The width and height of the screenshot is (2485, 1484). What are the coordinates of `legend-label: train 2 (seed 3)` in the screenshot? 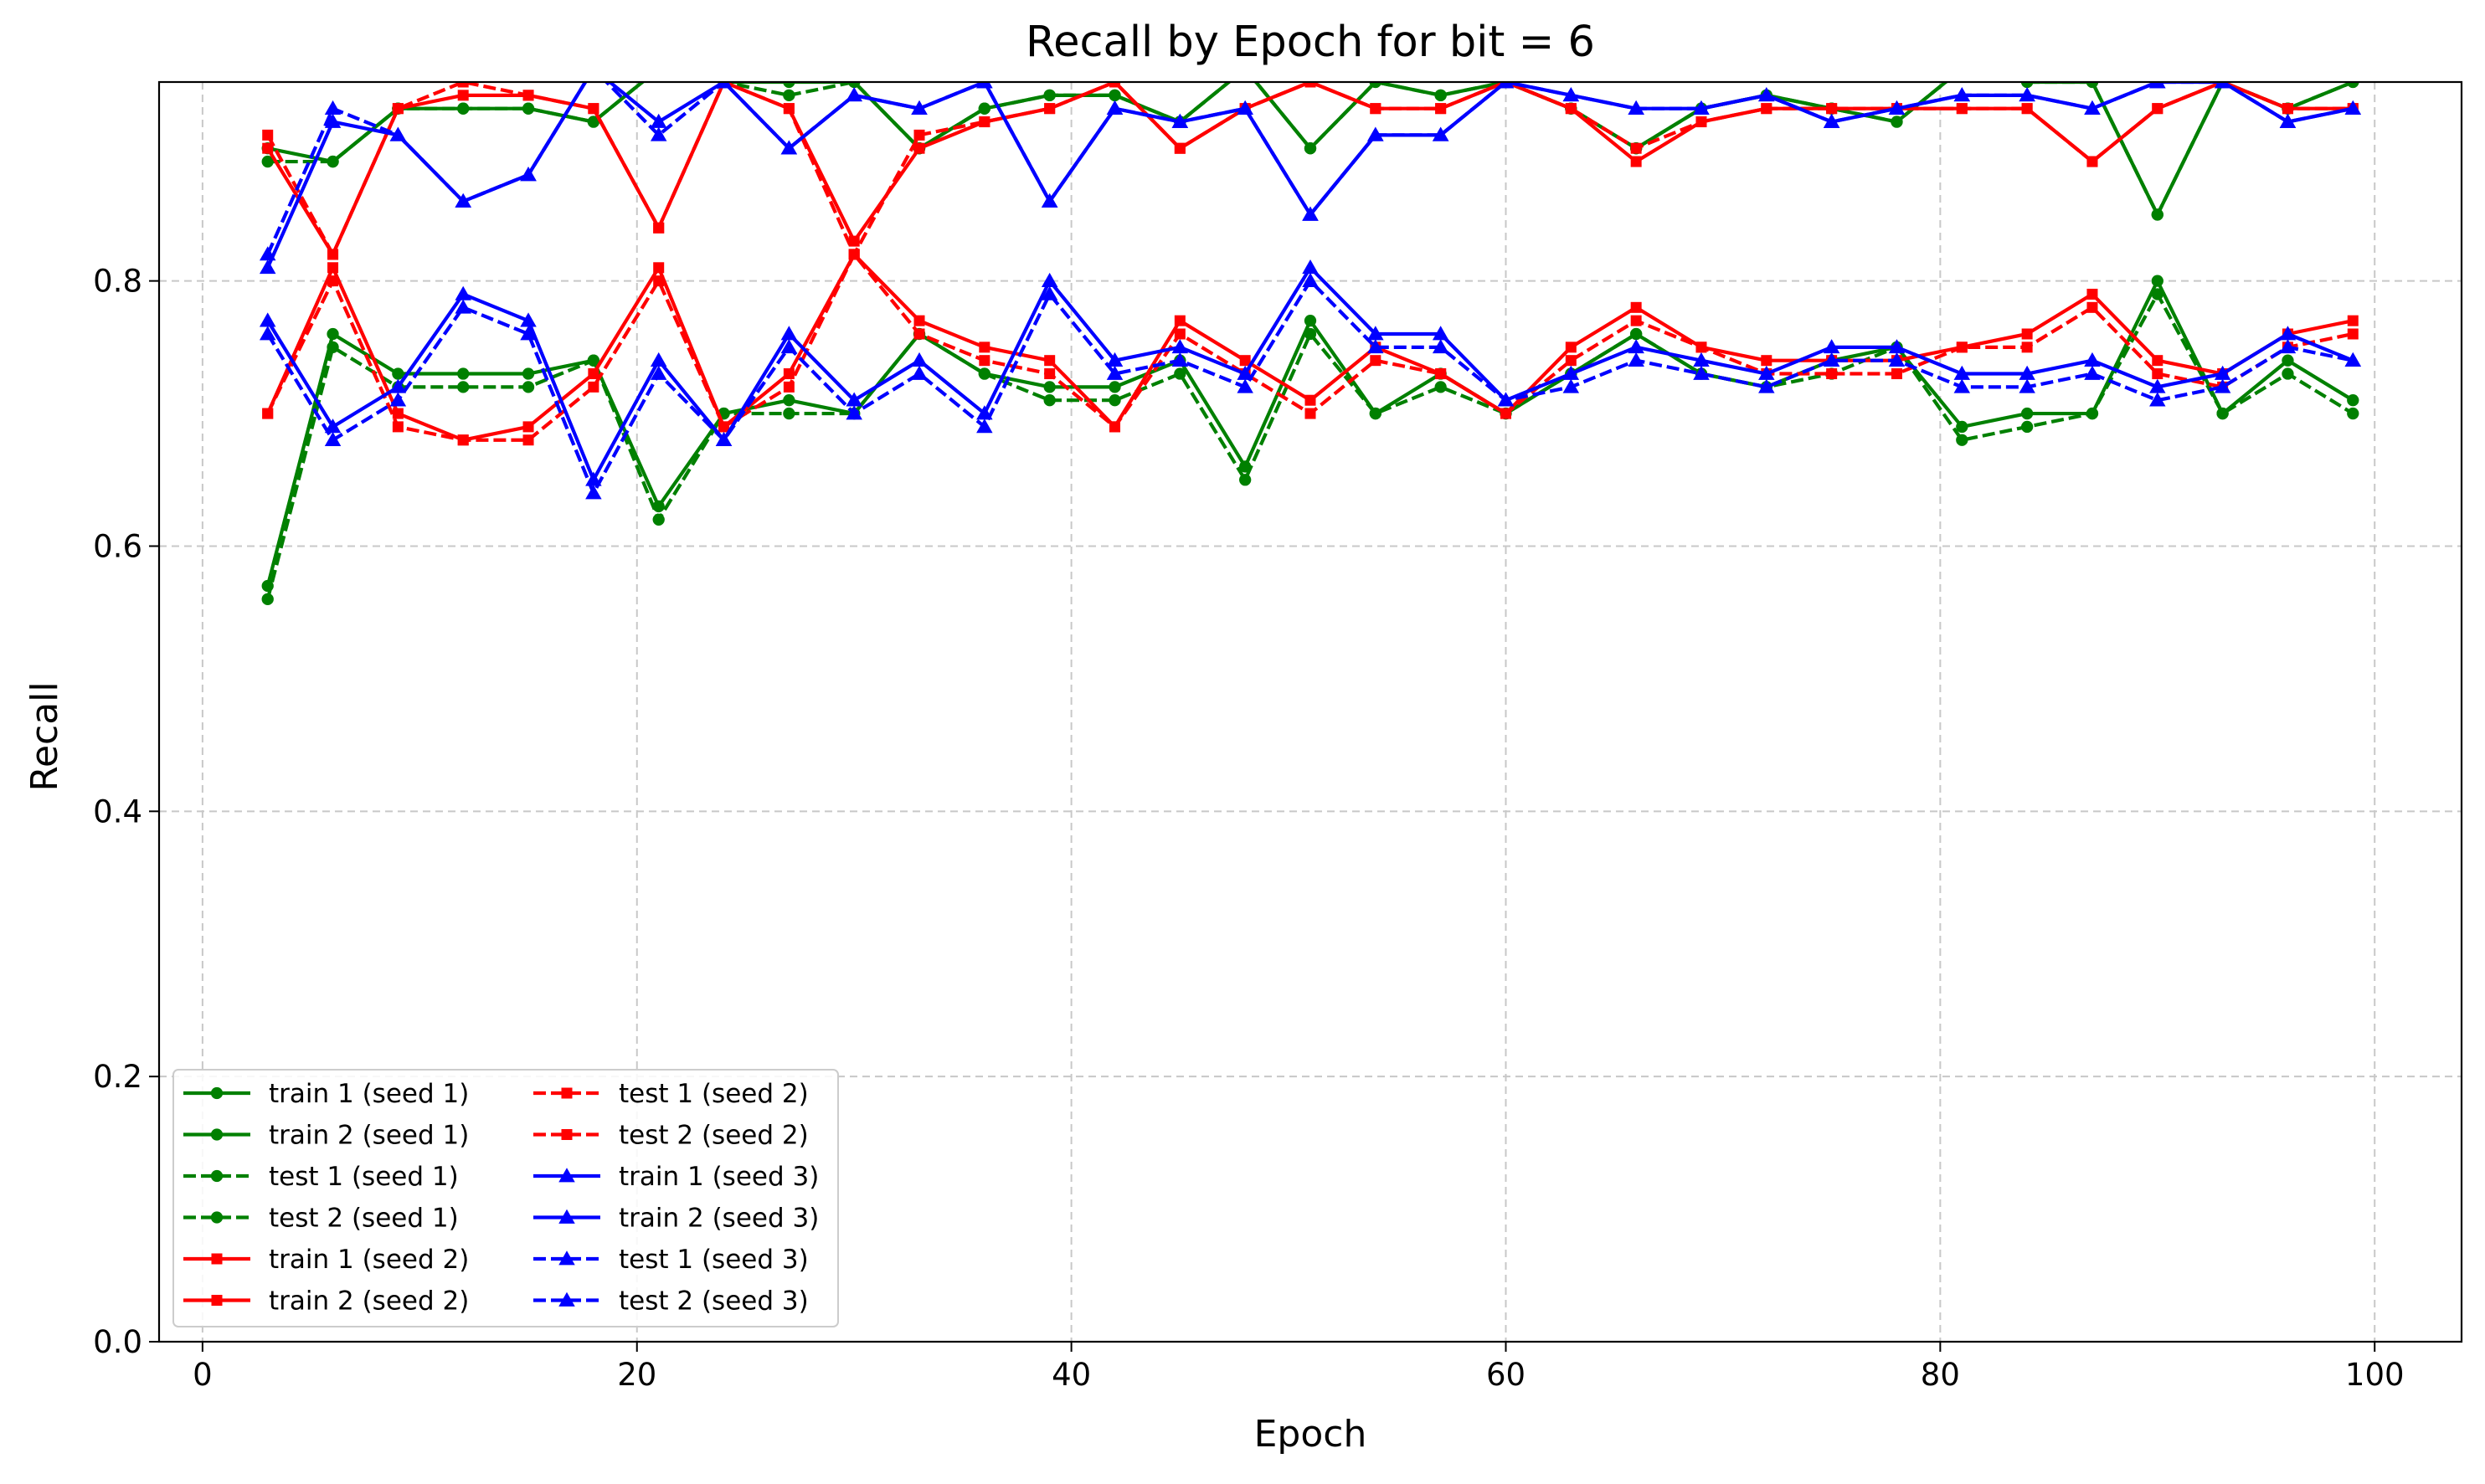 It's located at (719, 1219).